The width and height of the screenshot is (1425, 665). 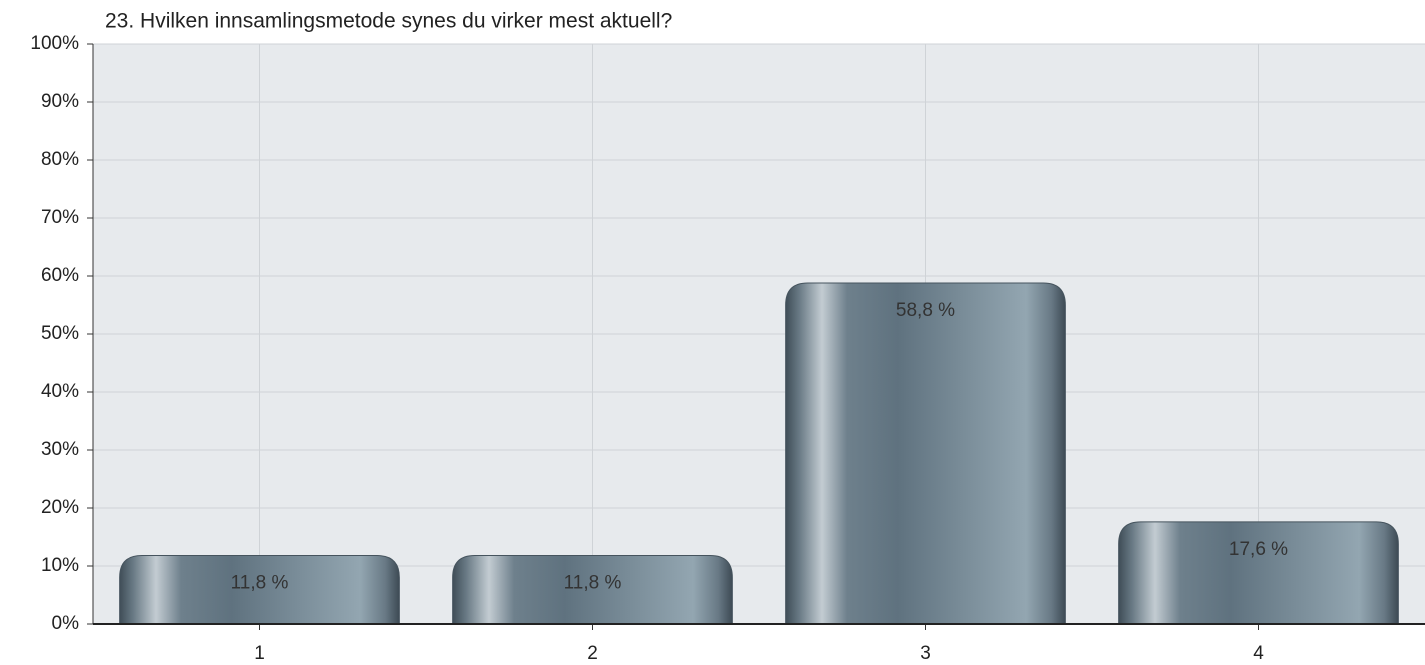 What do you see at coordinates (259, 653) in the screenshot?
I see `x-tick-label: 1` at bounding box center [259, 653].